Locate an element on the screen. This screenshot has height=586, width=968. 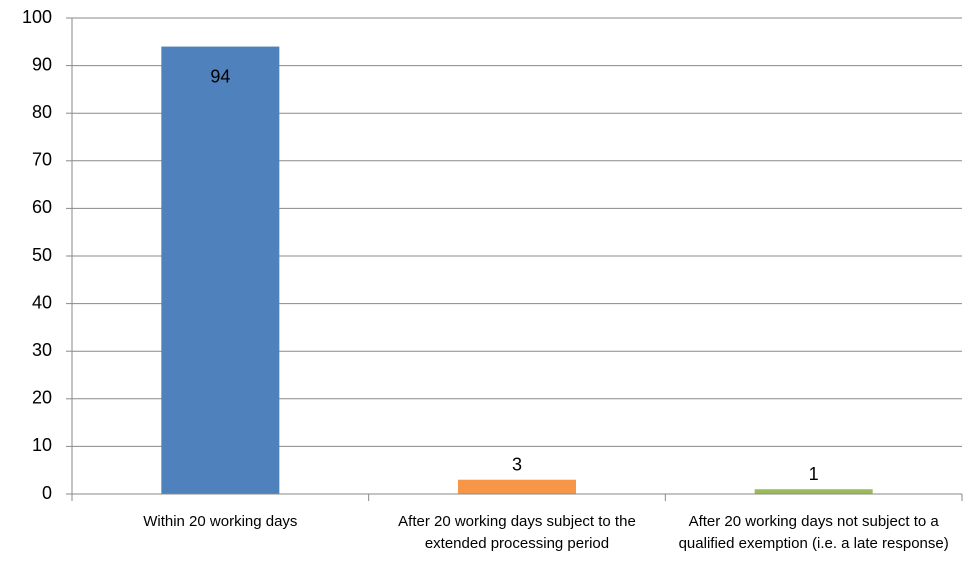
y-tick-label: 50 is located at coordinates (42, 255).